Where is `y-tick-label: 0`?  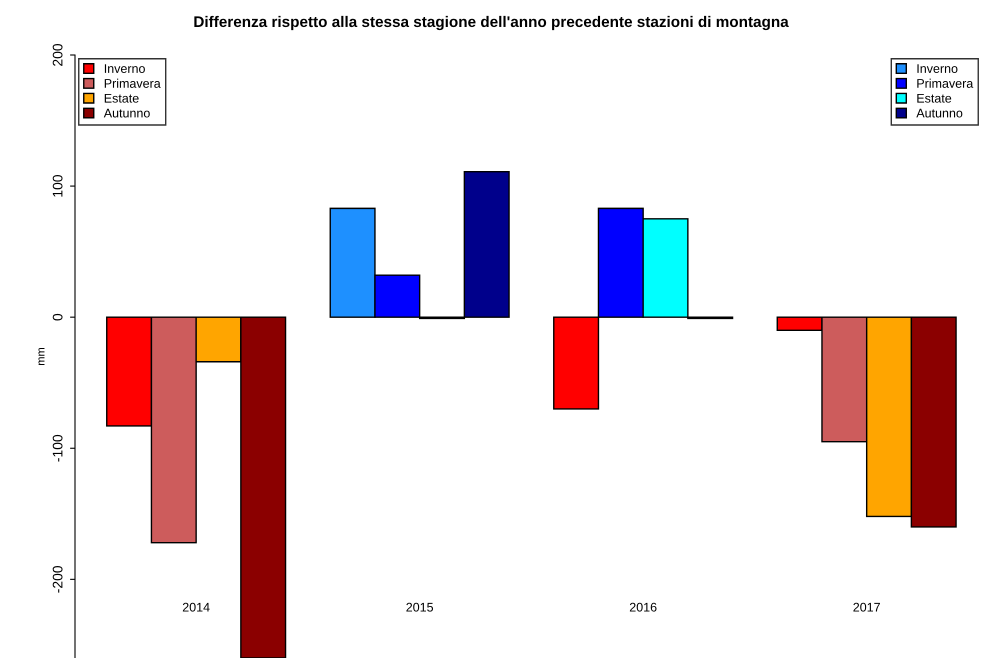 y-tick-label: 0 is located at coordinates (57, 317).